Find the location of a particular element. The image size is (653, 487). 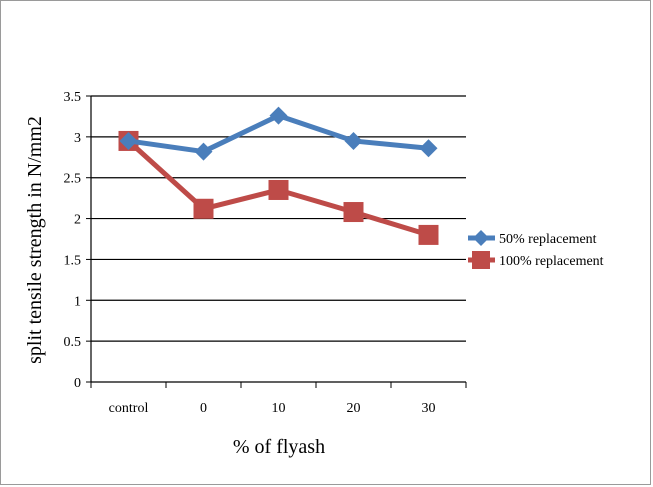

y-tick-label: 2.5 is located at coordinates (73, 179).